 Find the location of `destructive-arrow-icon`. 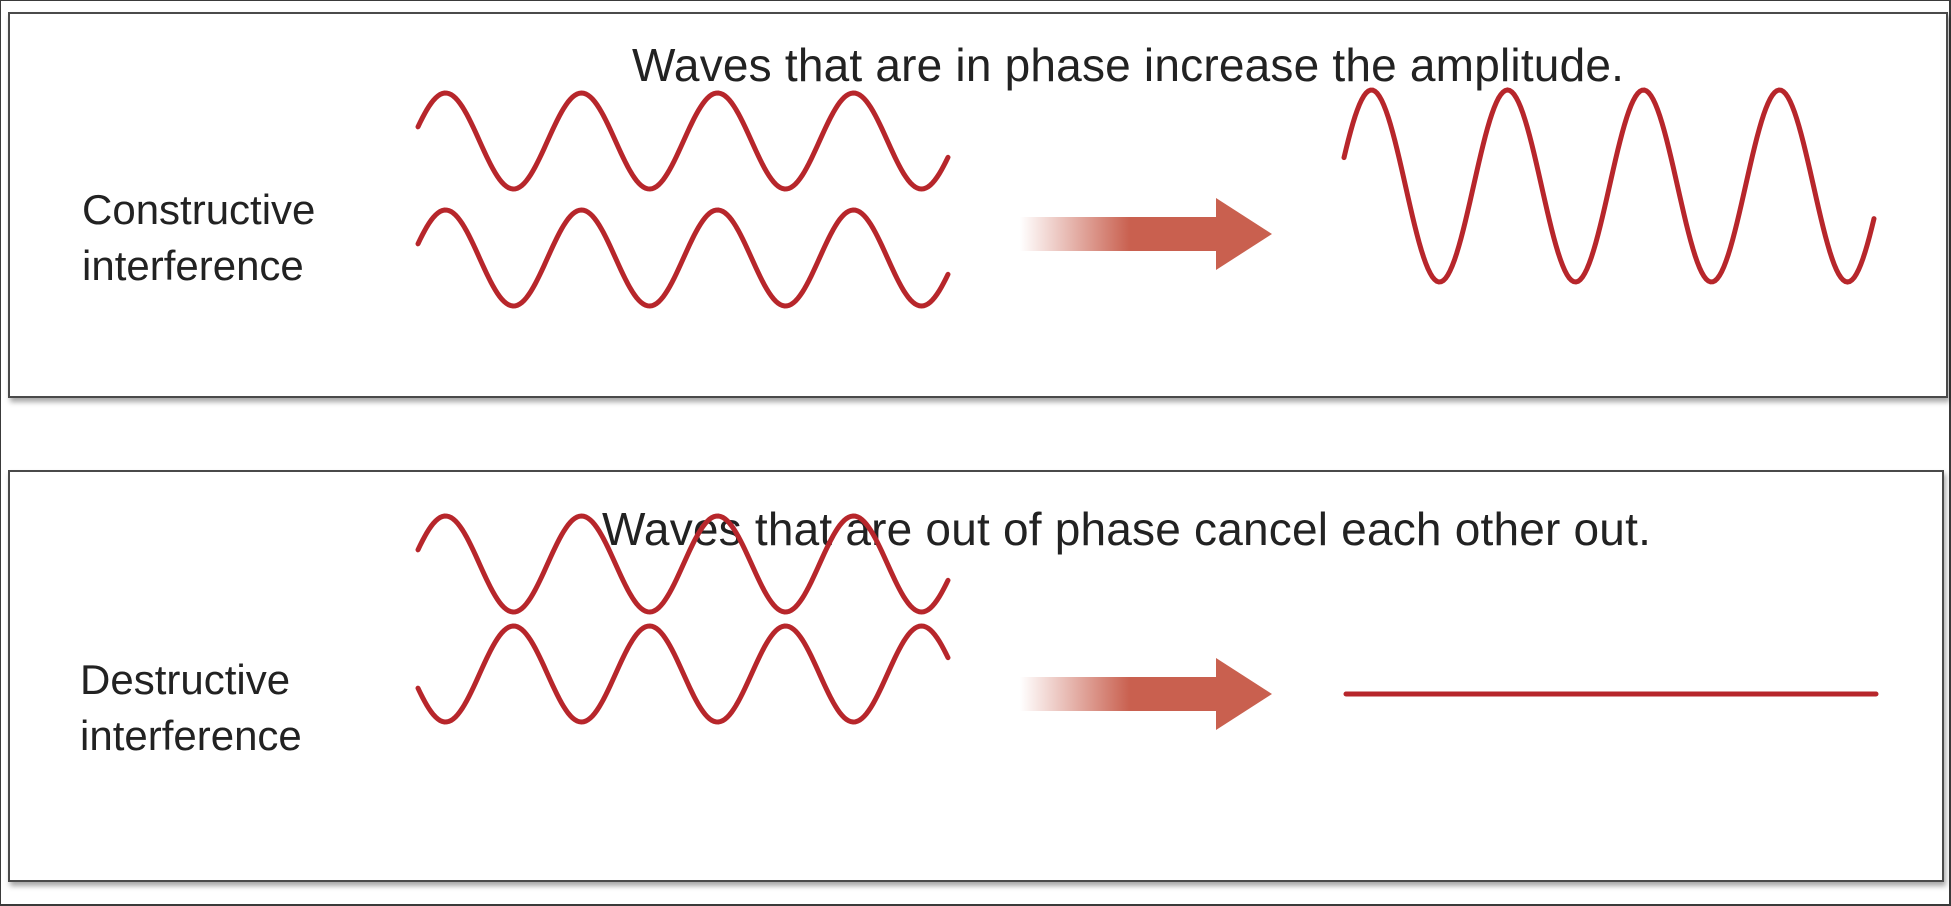

destructive-arrow-icon is located at coordinates (1146, 694).